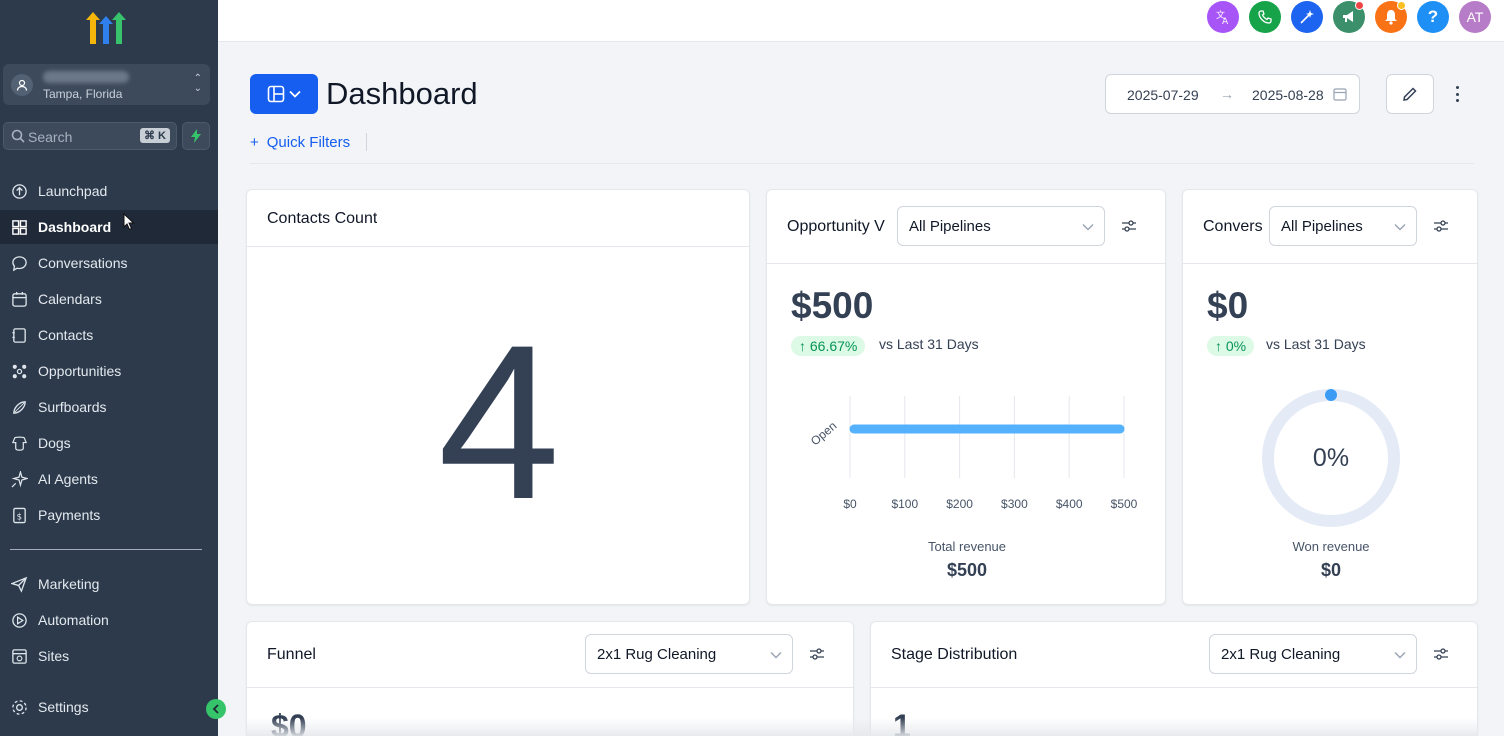  Describe the element at coordinates (19, 371) in the screenshot. I see `opportunities-icon` at that location.